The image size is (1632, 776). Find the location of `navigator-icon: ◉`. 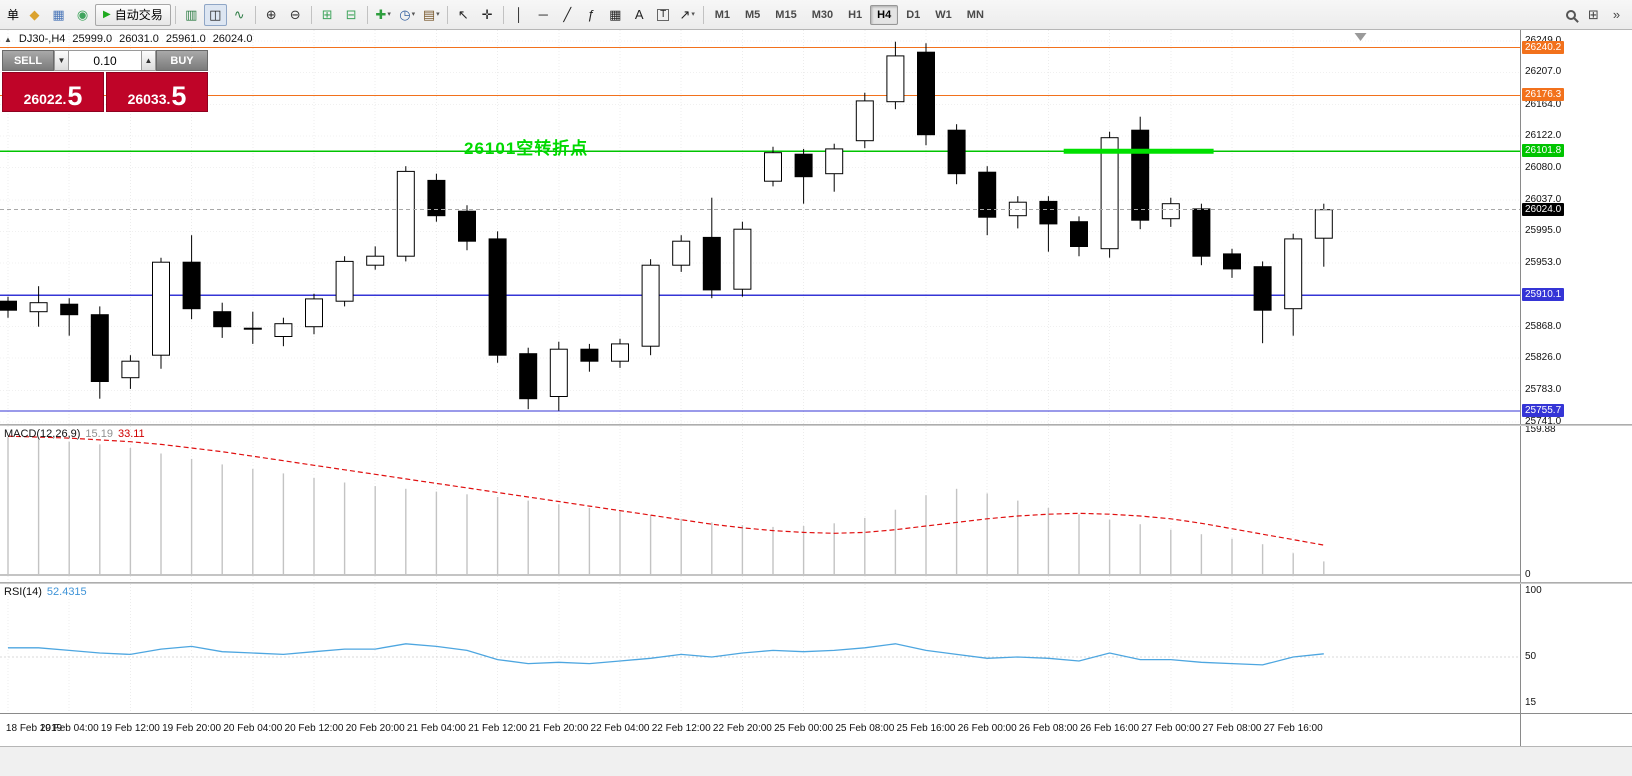

navigator-icon: ◉ is located at coordinates (82, 14).